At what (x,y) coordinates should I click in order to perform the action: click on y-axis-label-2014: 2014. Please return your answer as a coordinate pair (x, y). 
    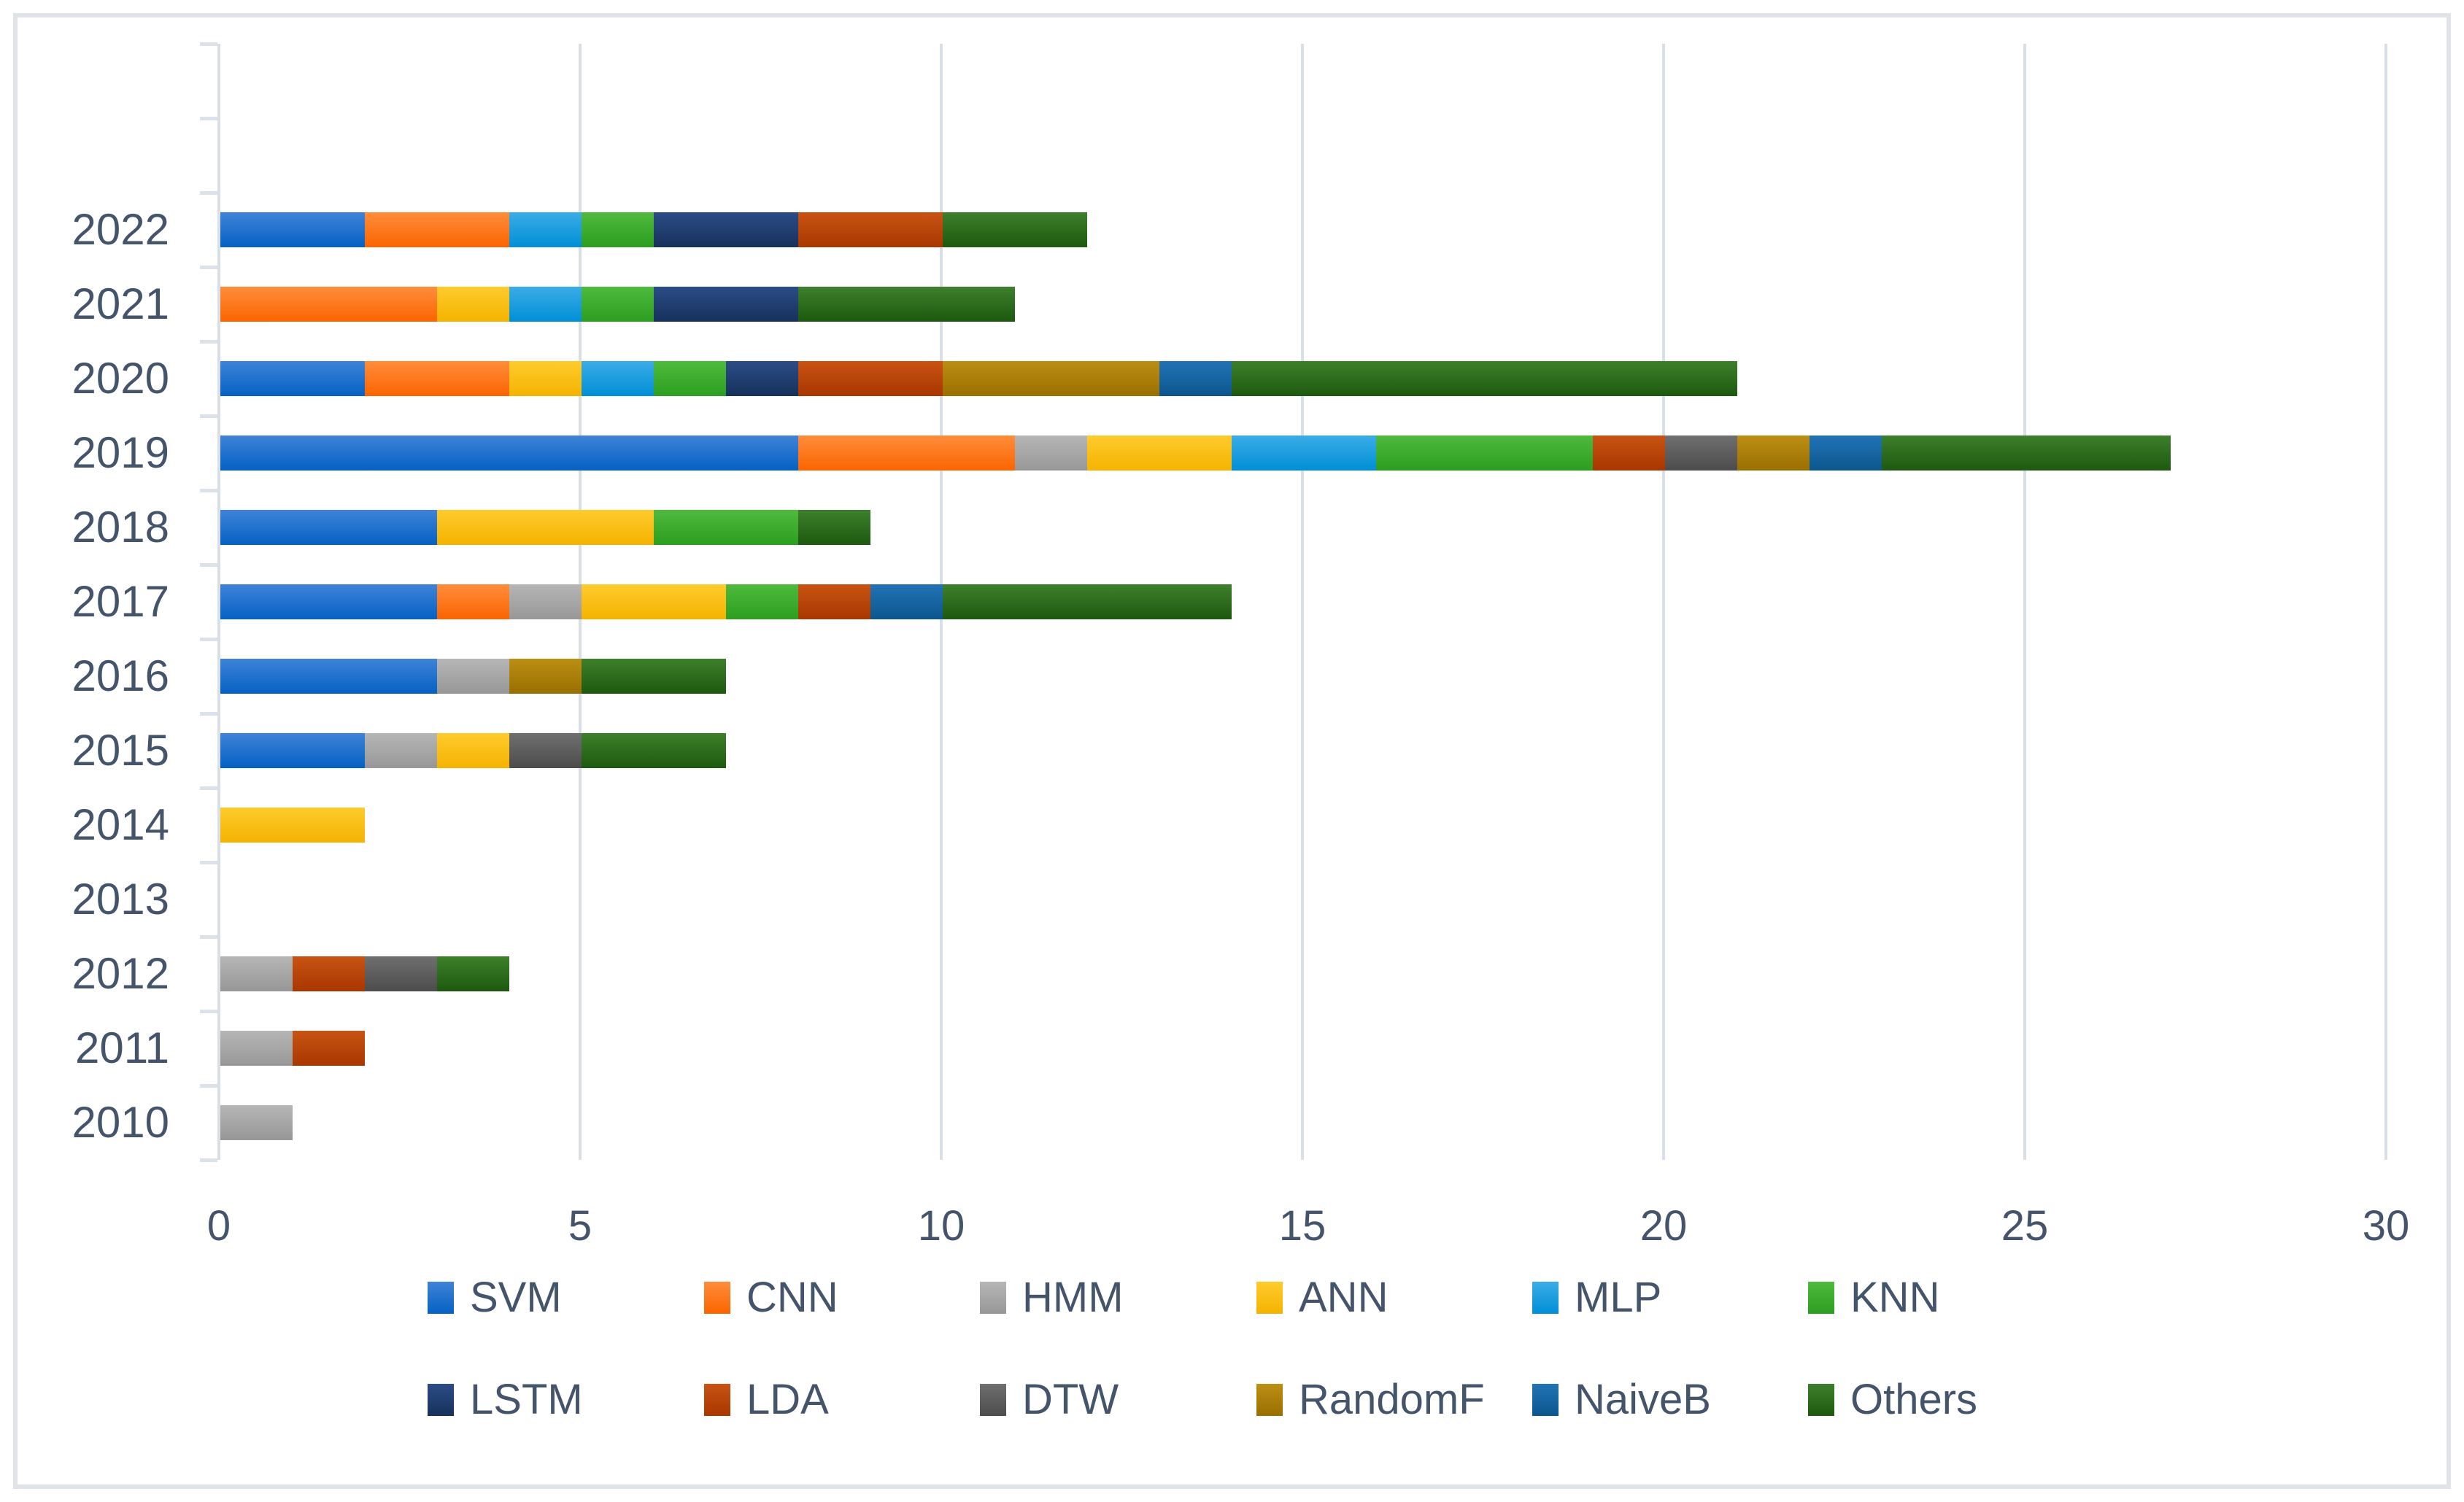
    Looking at the image, I should click on (120, 825).